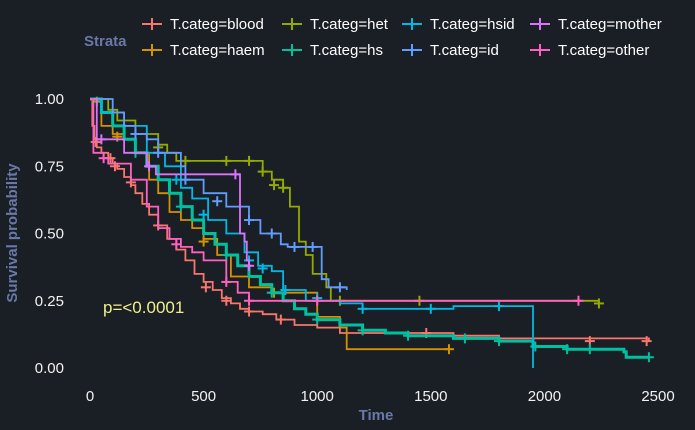 This screenshot has height=430, width=695. Describe the element at coordinates (349, 24) in the screenshot. I see `legend-label: T.categ=het` at that location.